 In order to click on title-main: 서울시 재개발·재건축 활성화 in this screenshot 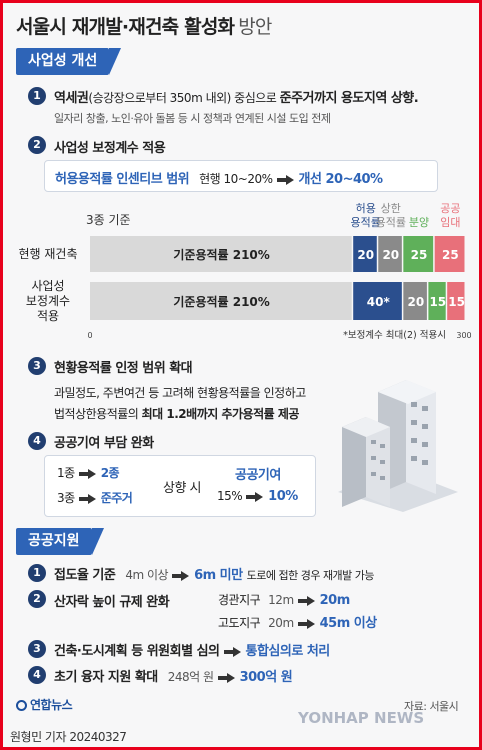, I will do `click(125, 27)`.